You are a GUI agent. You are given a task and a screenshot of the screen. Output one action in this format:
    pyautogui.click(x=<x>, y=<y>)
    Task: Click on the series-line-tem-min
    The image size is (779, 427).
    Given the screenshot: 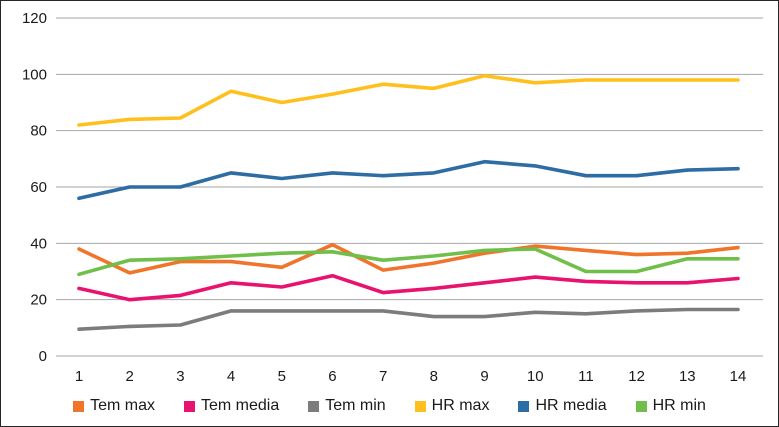 What is the action you would take?
    pyautogui.click(x=408, y=319)
    